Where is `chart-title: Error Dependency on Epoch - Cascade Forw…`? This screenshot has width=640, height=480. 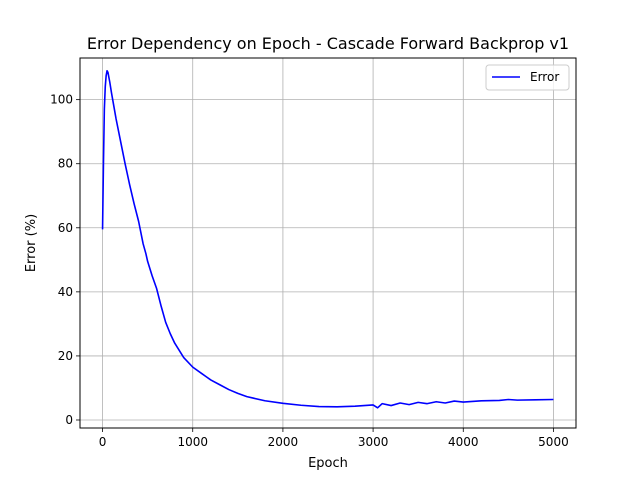
chart-title: Error Dependency on Epoch - Cascade Forw… is located at coordinates (328, 43).